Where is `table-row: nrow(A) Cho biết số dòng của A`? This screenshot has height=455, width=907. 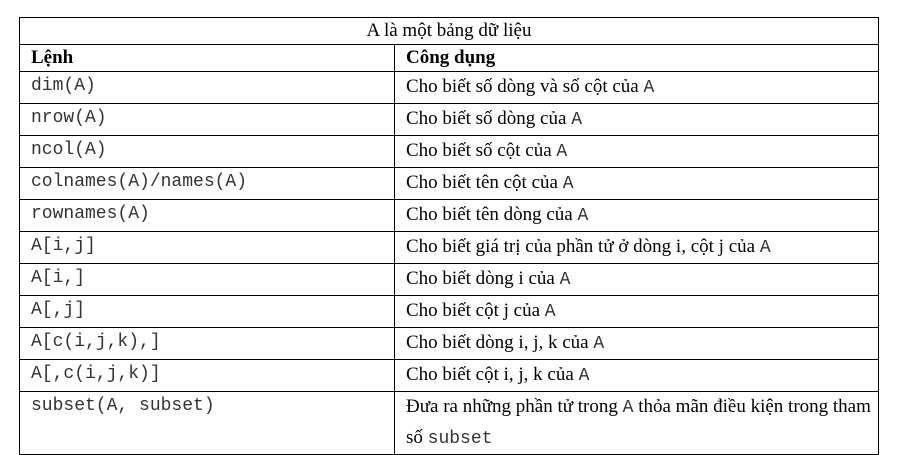 table-row: nrow(A) Cho biết số dòng của A is located at coordinates (449, 119).